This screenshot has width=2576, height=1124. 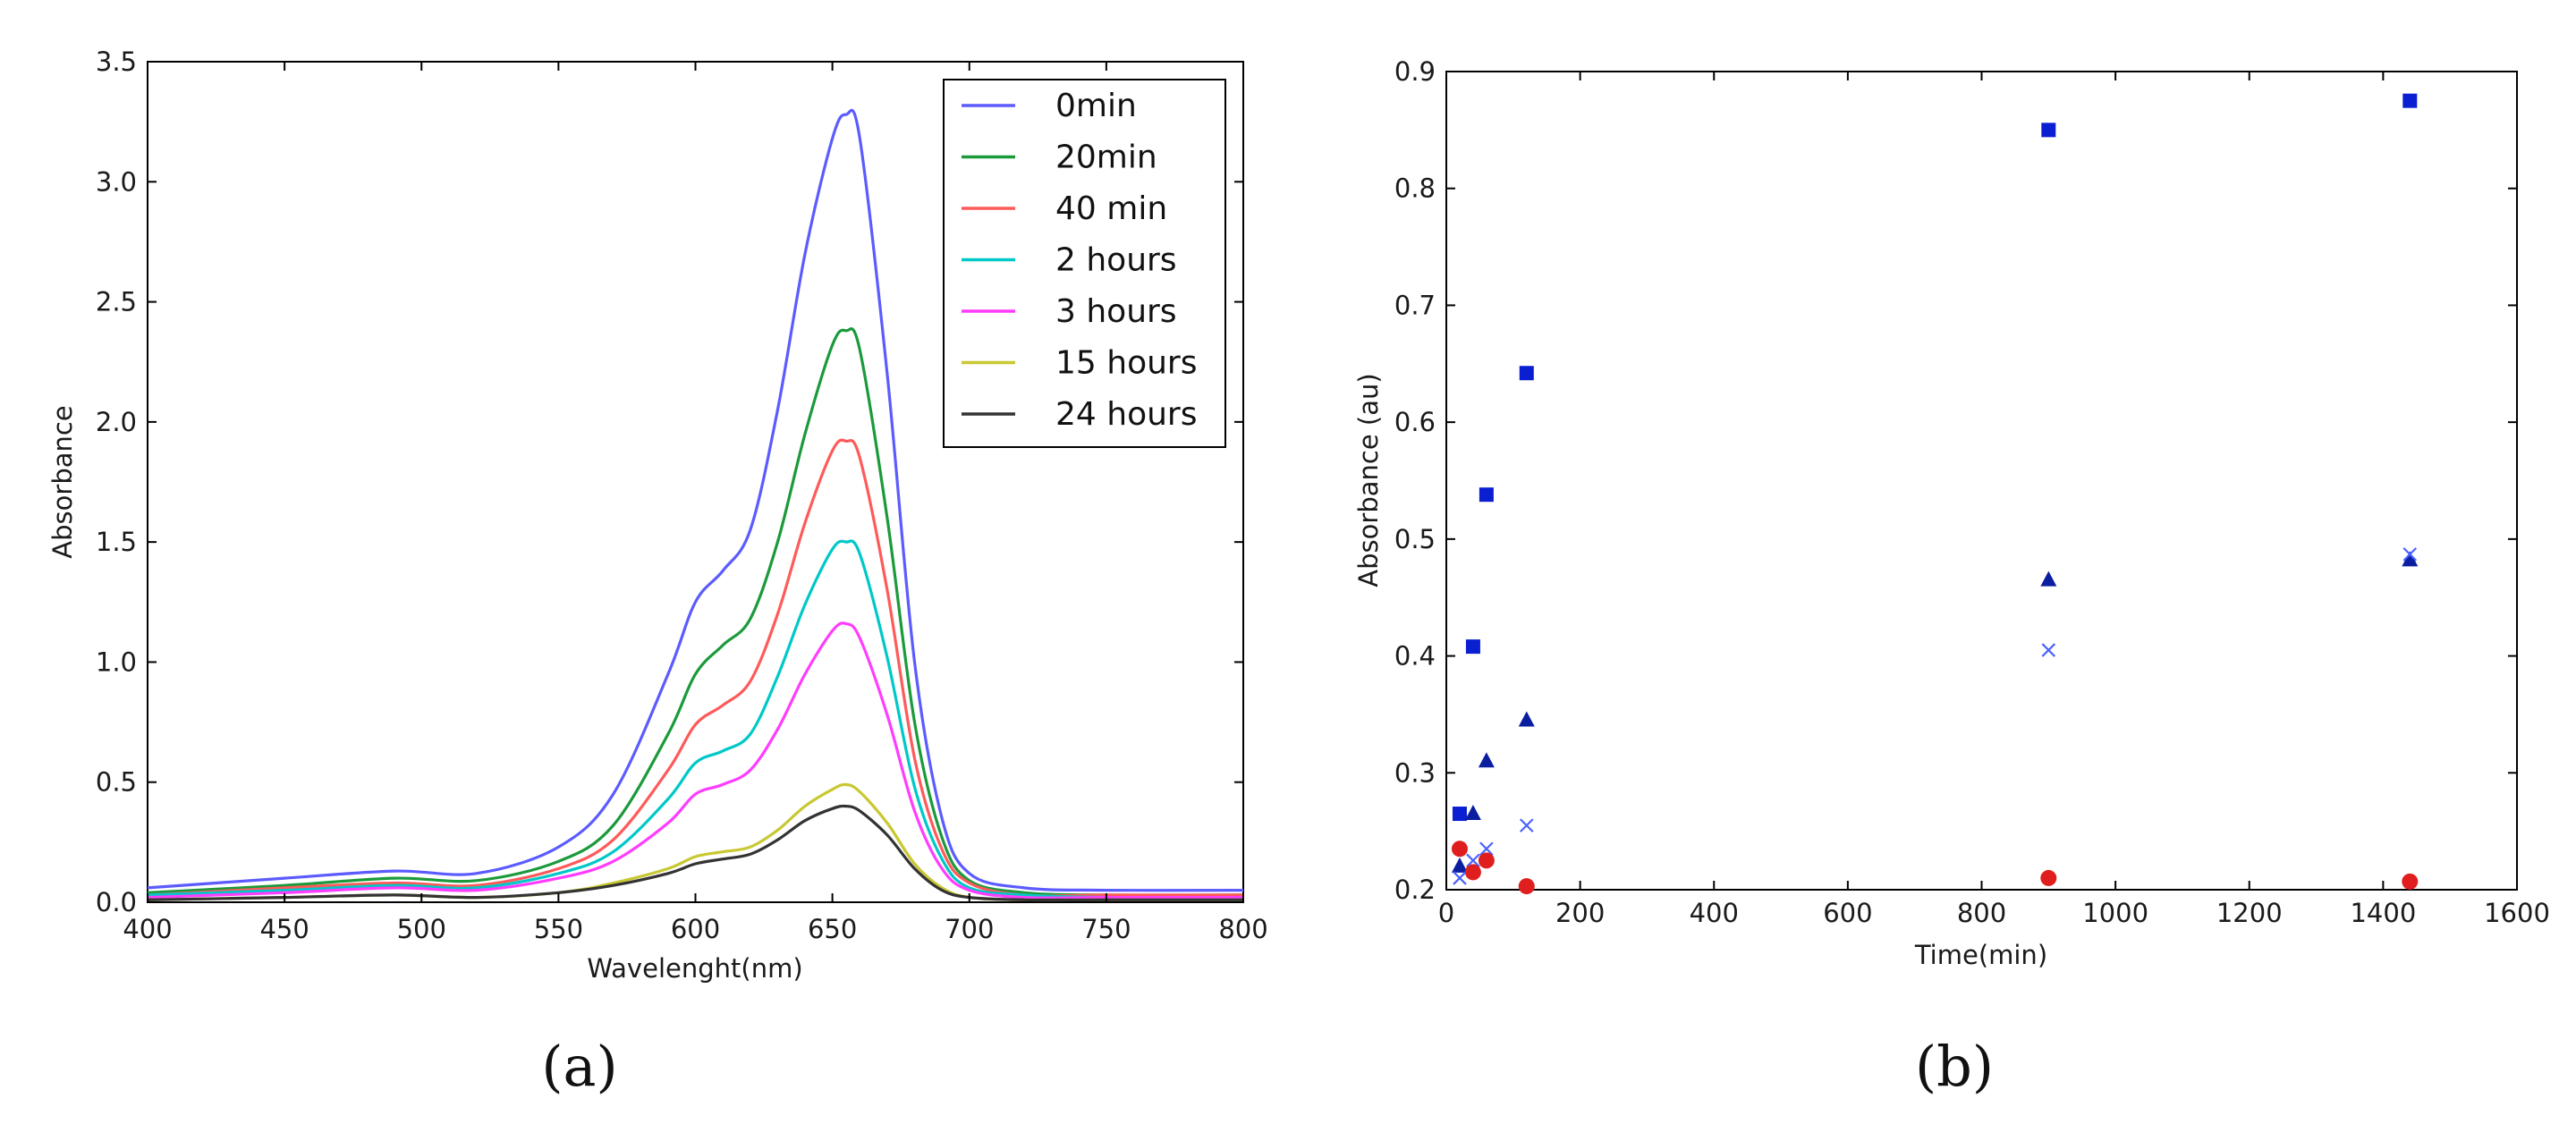 What do you see at coordinates (1116, 260) in the screenshot?
I see `chart-a-legend-label: 2 hours` at bounding box center [1116, 260].